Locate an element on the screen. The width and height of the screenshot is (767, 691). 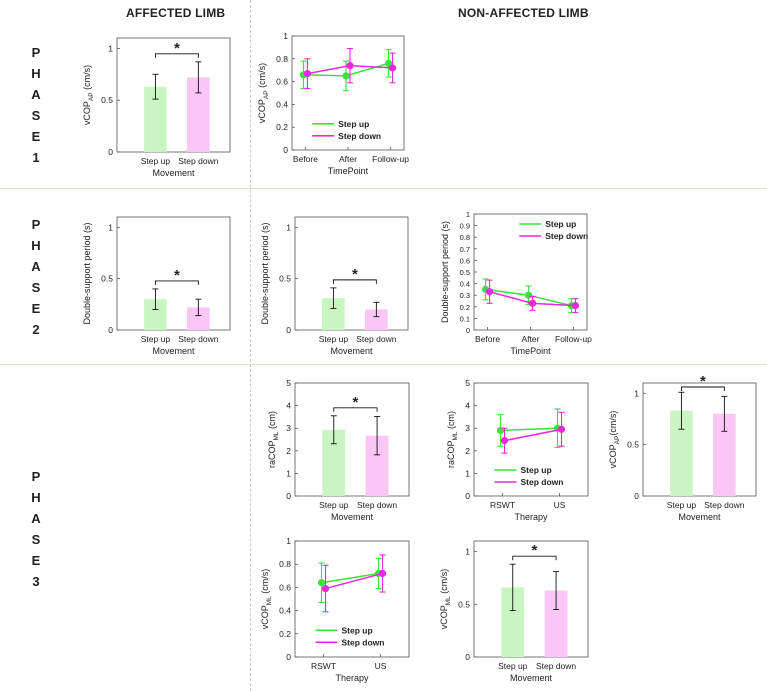
y-axis-label: Double-support period (s) is located at coordinates (265, 273).